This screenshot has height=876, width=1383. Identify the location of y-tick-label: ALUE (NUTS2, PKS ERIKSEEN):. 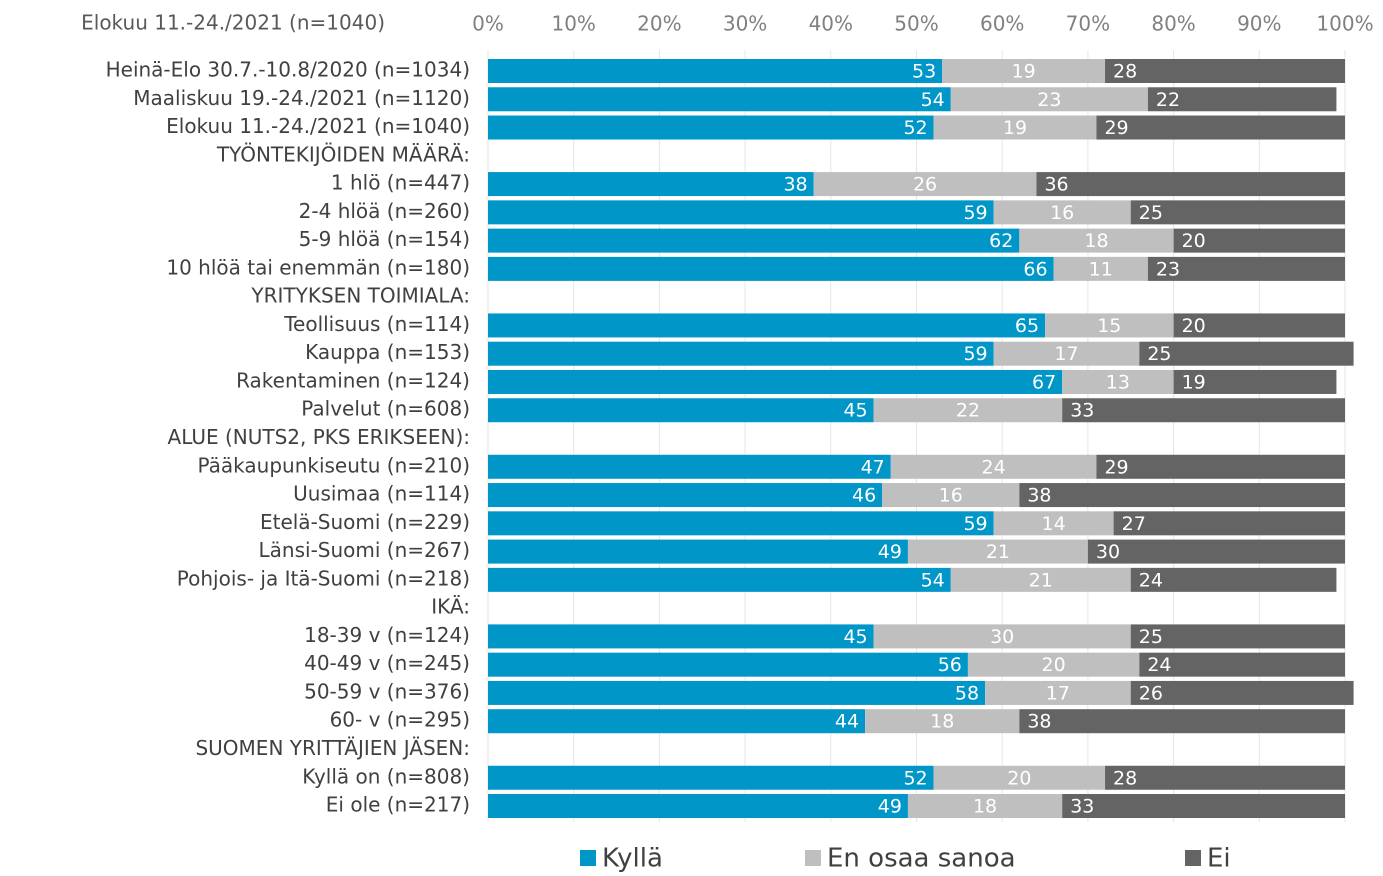
(319, 437).